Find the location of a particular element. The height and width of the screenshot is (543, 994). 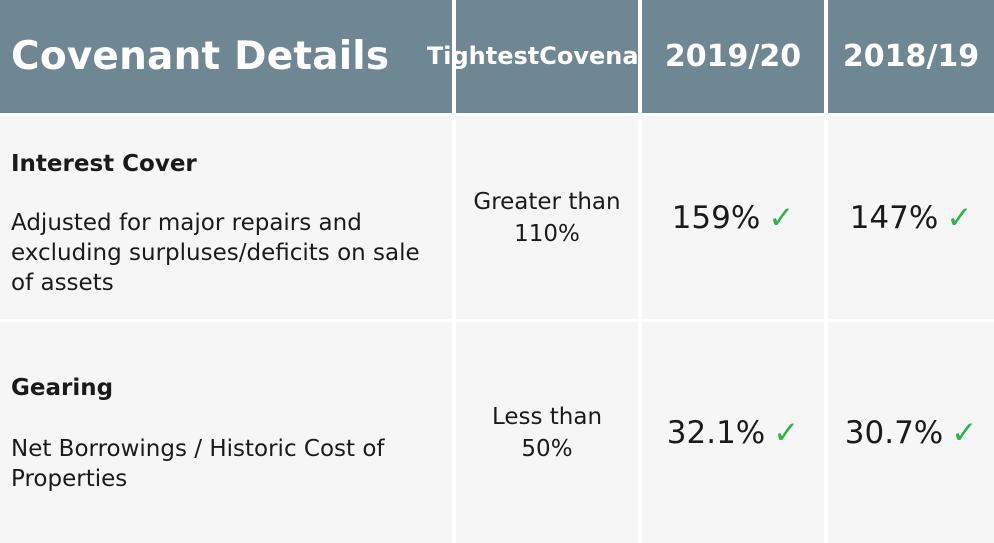

result-value: 32.1% is located at coordinates (716, 432).